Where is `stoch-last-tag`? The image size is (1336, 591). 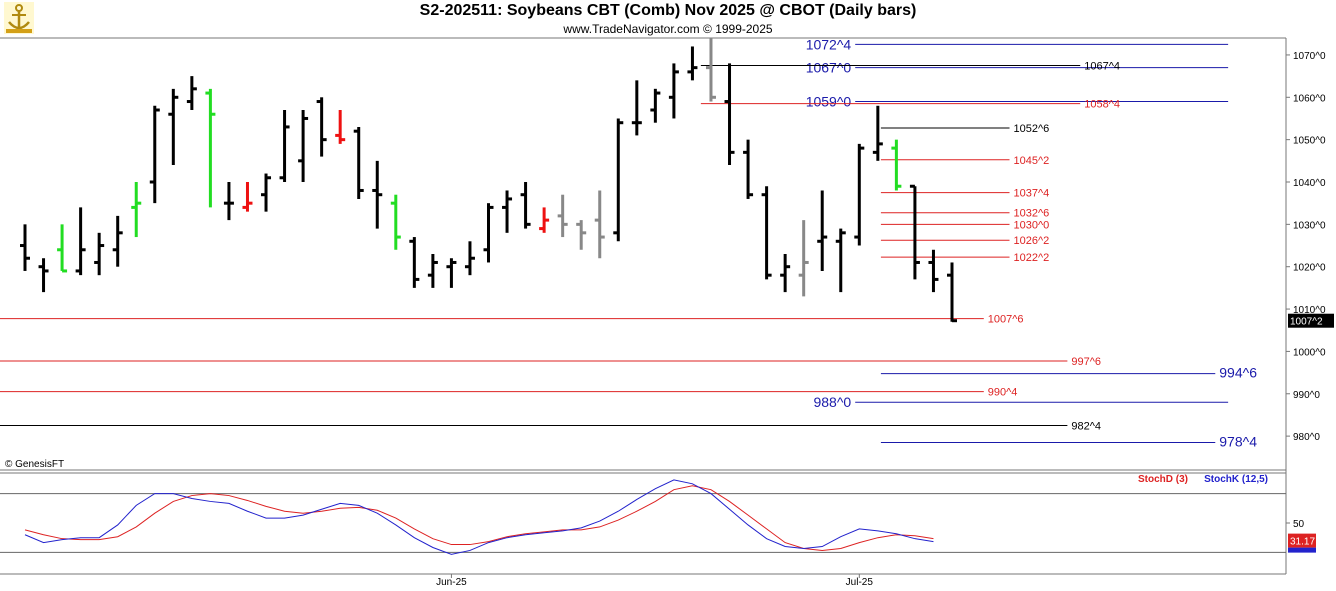 stoch-last-tag is located at coordinates (1302, 540).